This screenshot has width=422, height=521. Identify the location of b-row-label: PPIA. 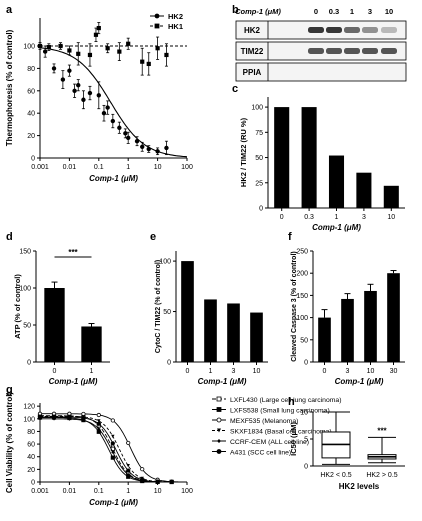
(252, 72).